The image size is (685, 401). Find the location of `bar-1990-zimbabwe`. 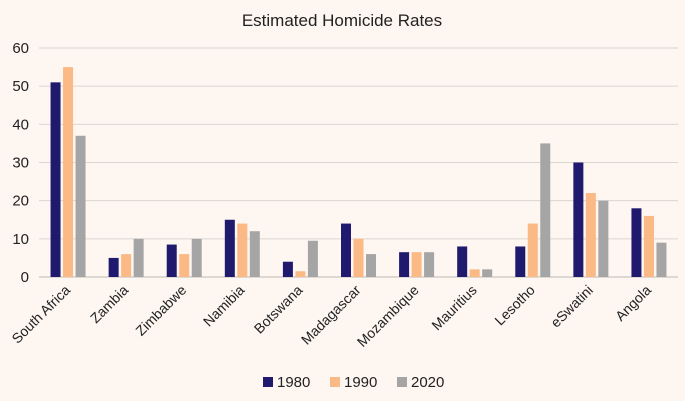

bar-1990-zimbabwe is located at coordinates (184, 265).